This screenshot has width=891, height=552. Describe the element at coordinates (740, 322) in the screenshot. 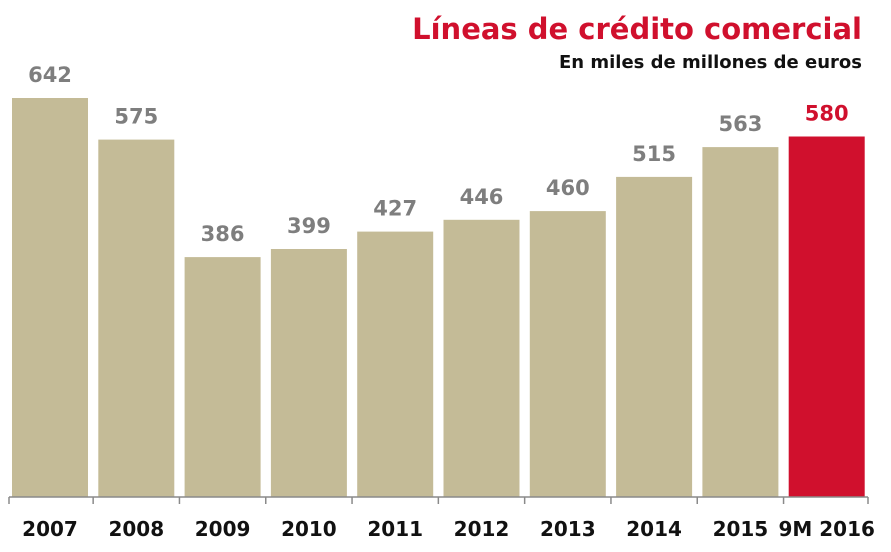

I see `bar-2015` at that location.